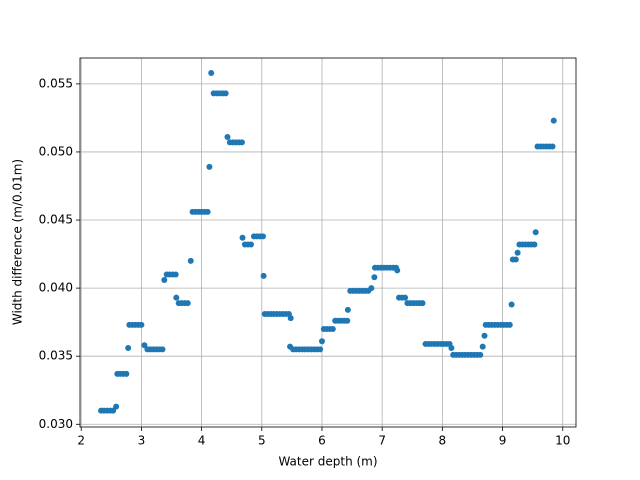 Image resolution: width=640 pixels, height=480 pixels. What do you see at coordinates (382, 441) in the screenshot?
I see `x-tick-label: 7` at bounding box center [382, 441].